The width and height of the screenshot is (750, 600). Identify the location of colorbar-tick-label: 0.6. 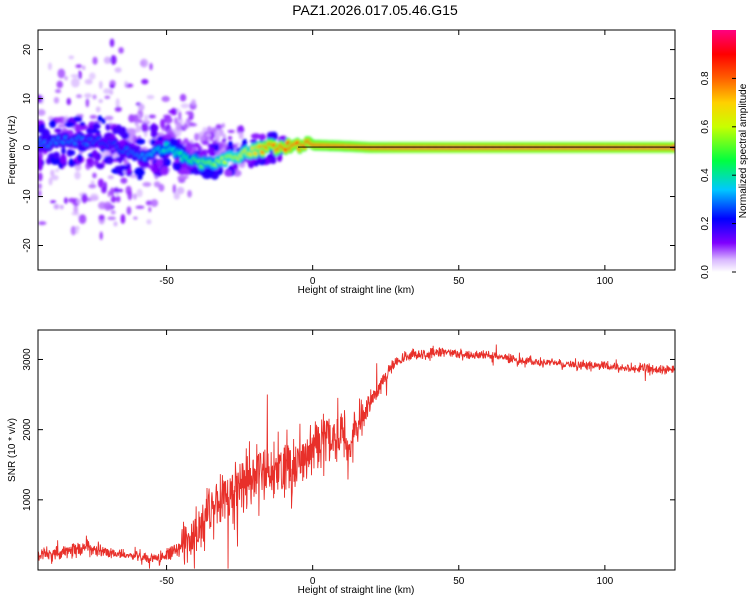
(705, 126).